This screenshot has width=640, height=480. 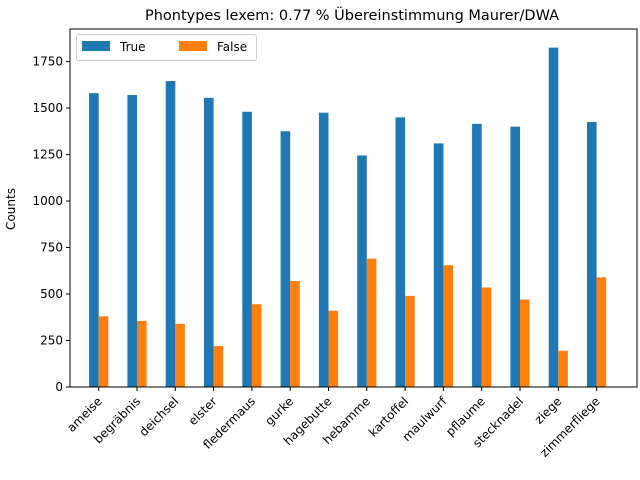 What do you see at coordinates (438, 265) in the screenshot?
I see `bar-true-maulwurf` at bounding box center [438, 265].